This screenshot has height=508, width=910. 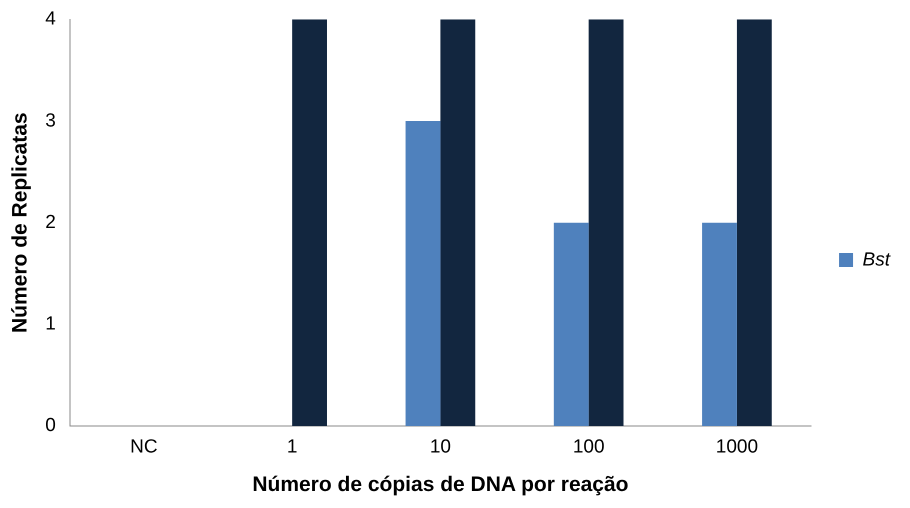 I want to click on legend-label: Bst, so click(x=876, y=259).